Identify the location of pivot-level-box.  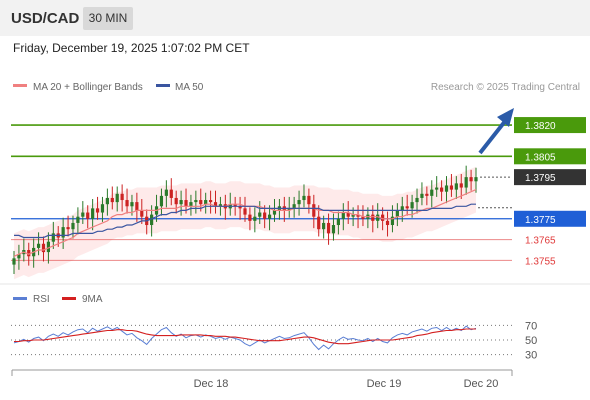
(550, 218).